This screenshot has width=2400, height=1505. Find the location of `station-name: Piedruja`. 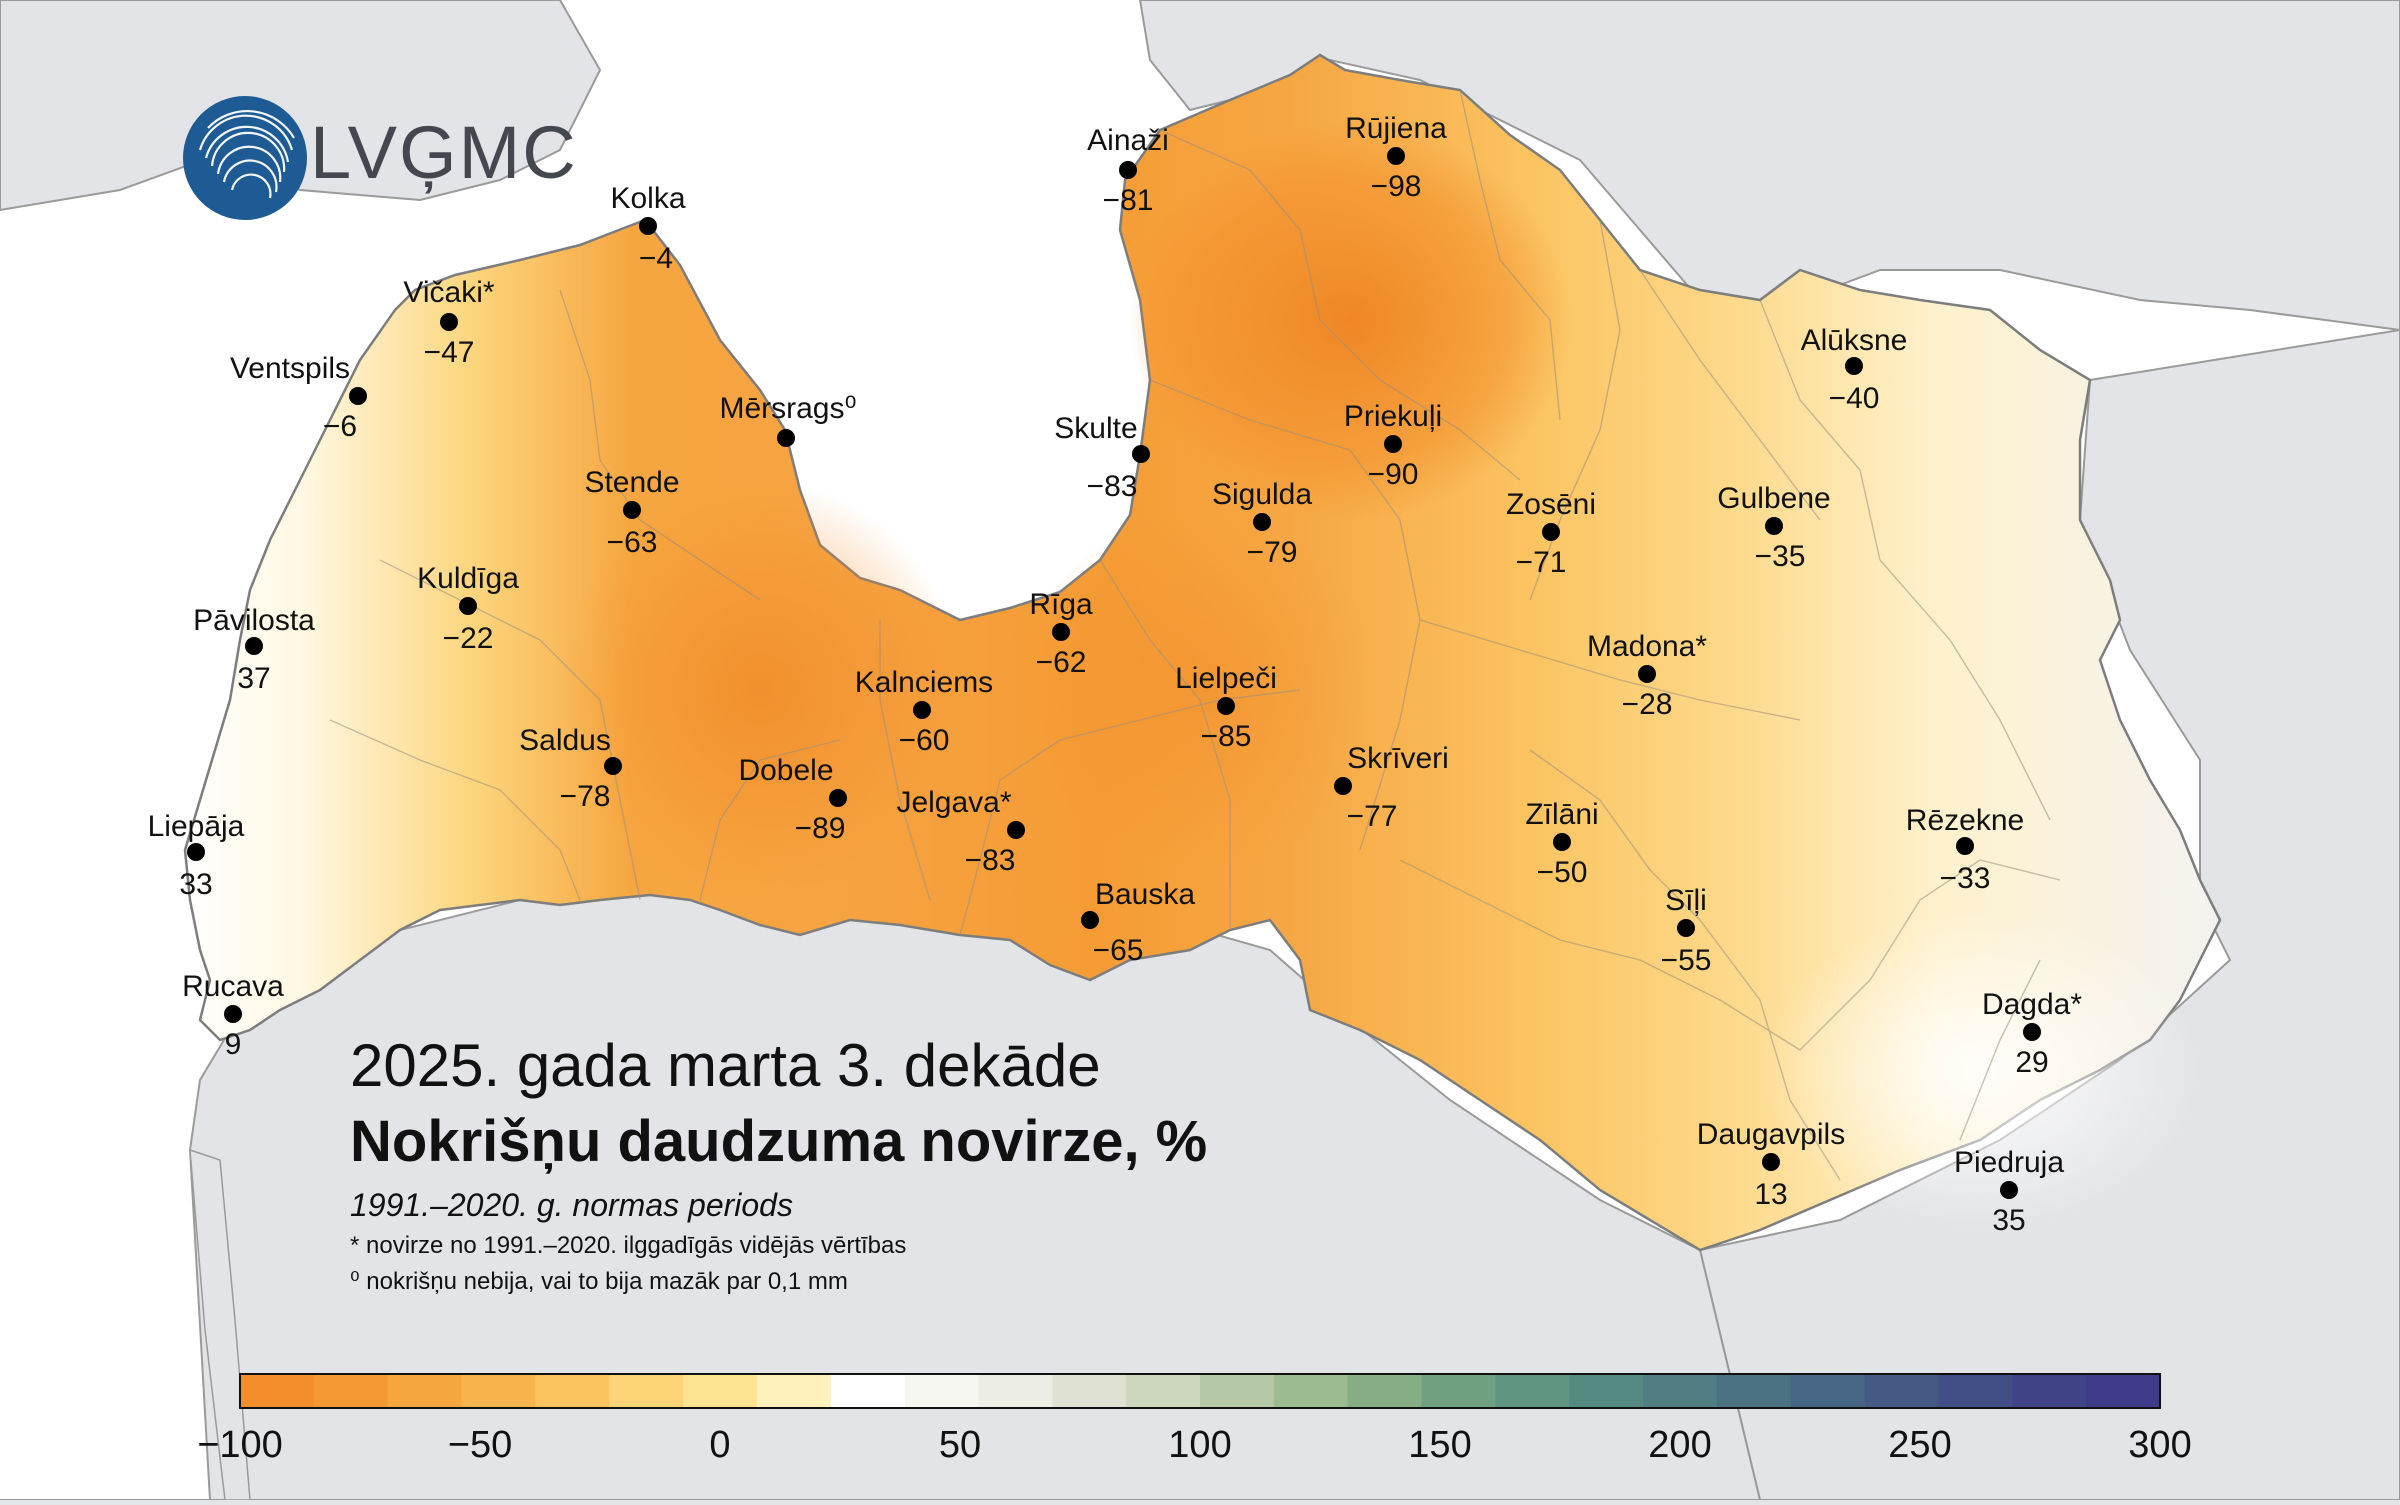

station-name: Piedruja is located at coordinates (2009, 1162).